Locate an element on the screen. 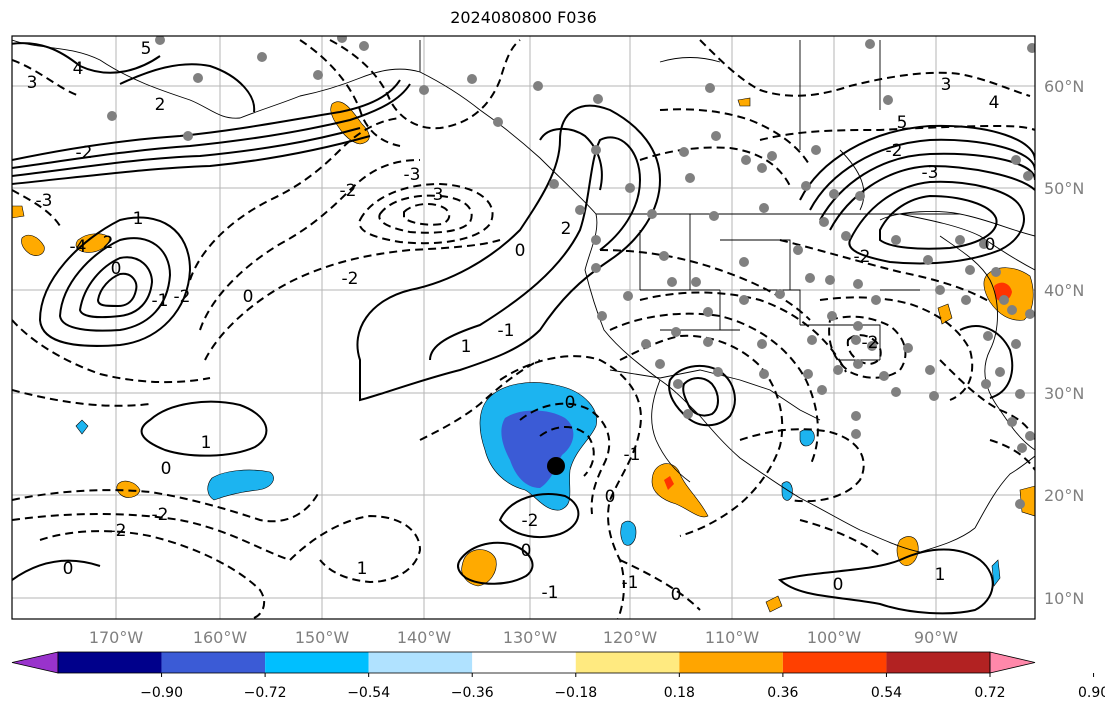  latitude-label: 40°N is located at coordinates (1064, 290).